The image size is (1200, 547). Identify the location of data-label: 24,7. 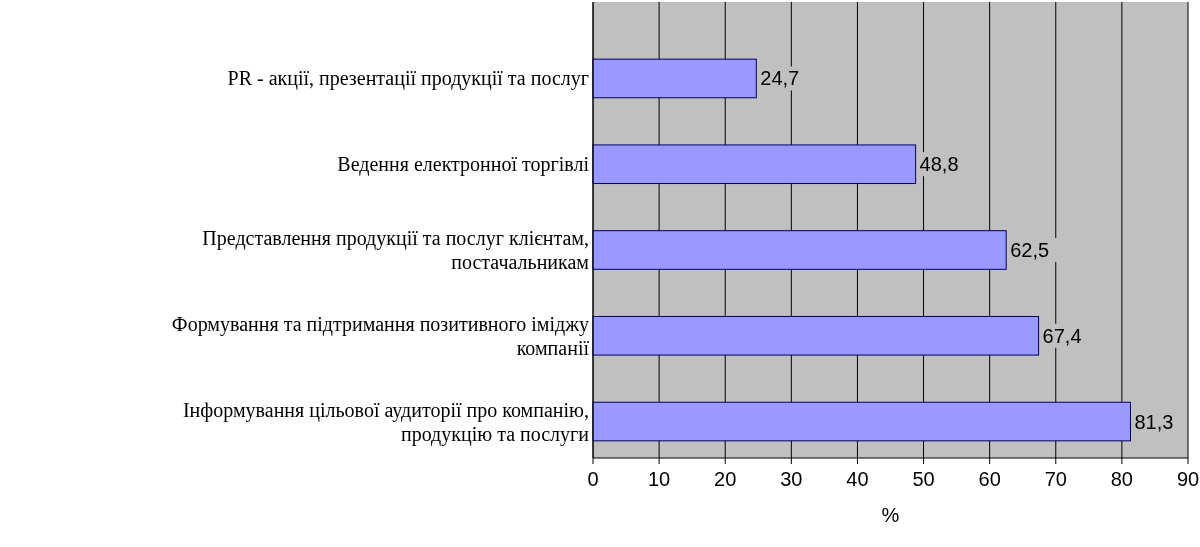
(780, 78).